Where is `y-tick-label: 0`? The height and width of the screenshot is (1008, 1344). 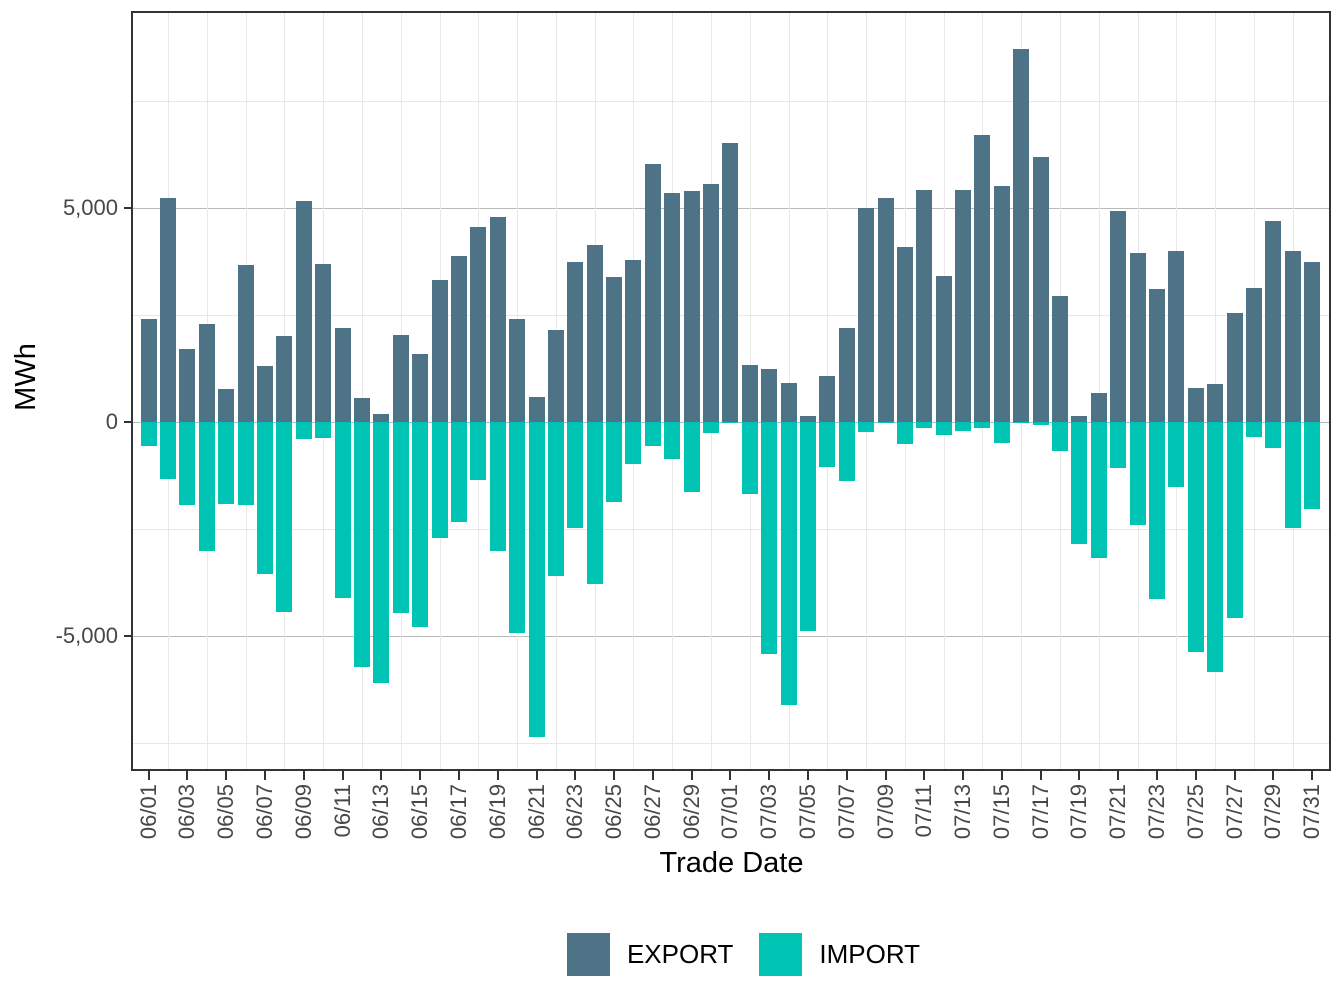
y-tick-label: 0 is located at coordinates (111, 421).